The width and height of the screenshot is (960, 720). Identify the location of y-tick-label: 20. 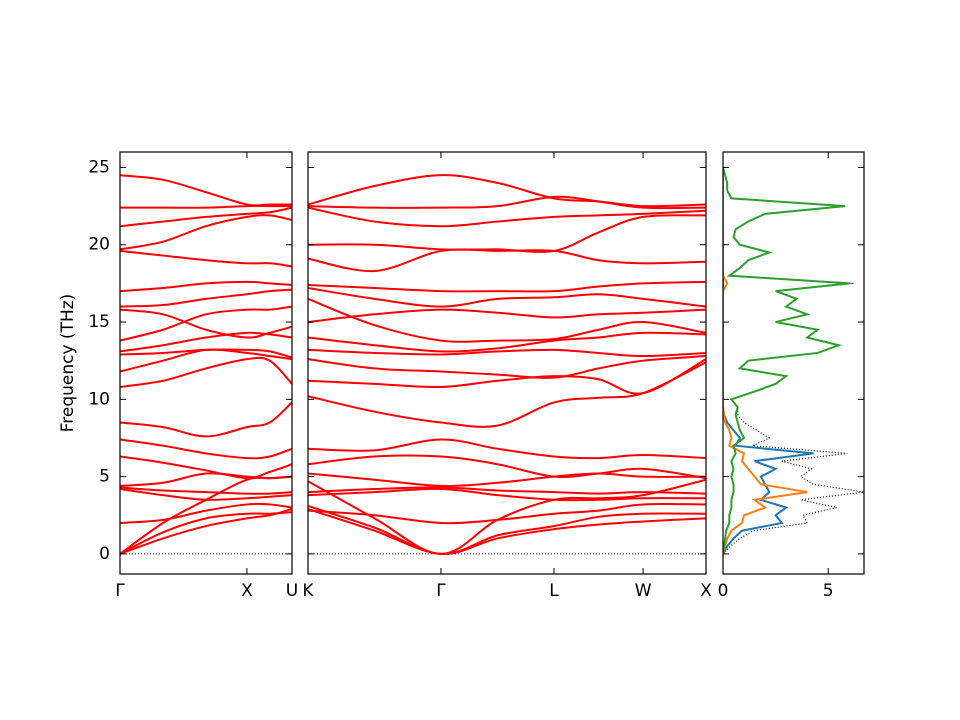
(99, 245).